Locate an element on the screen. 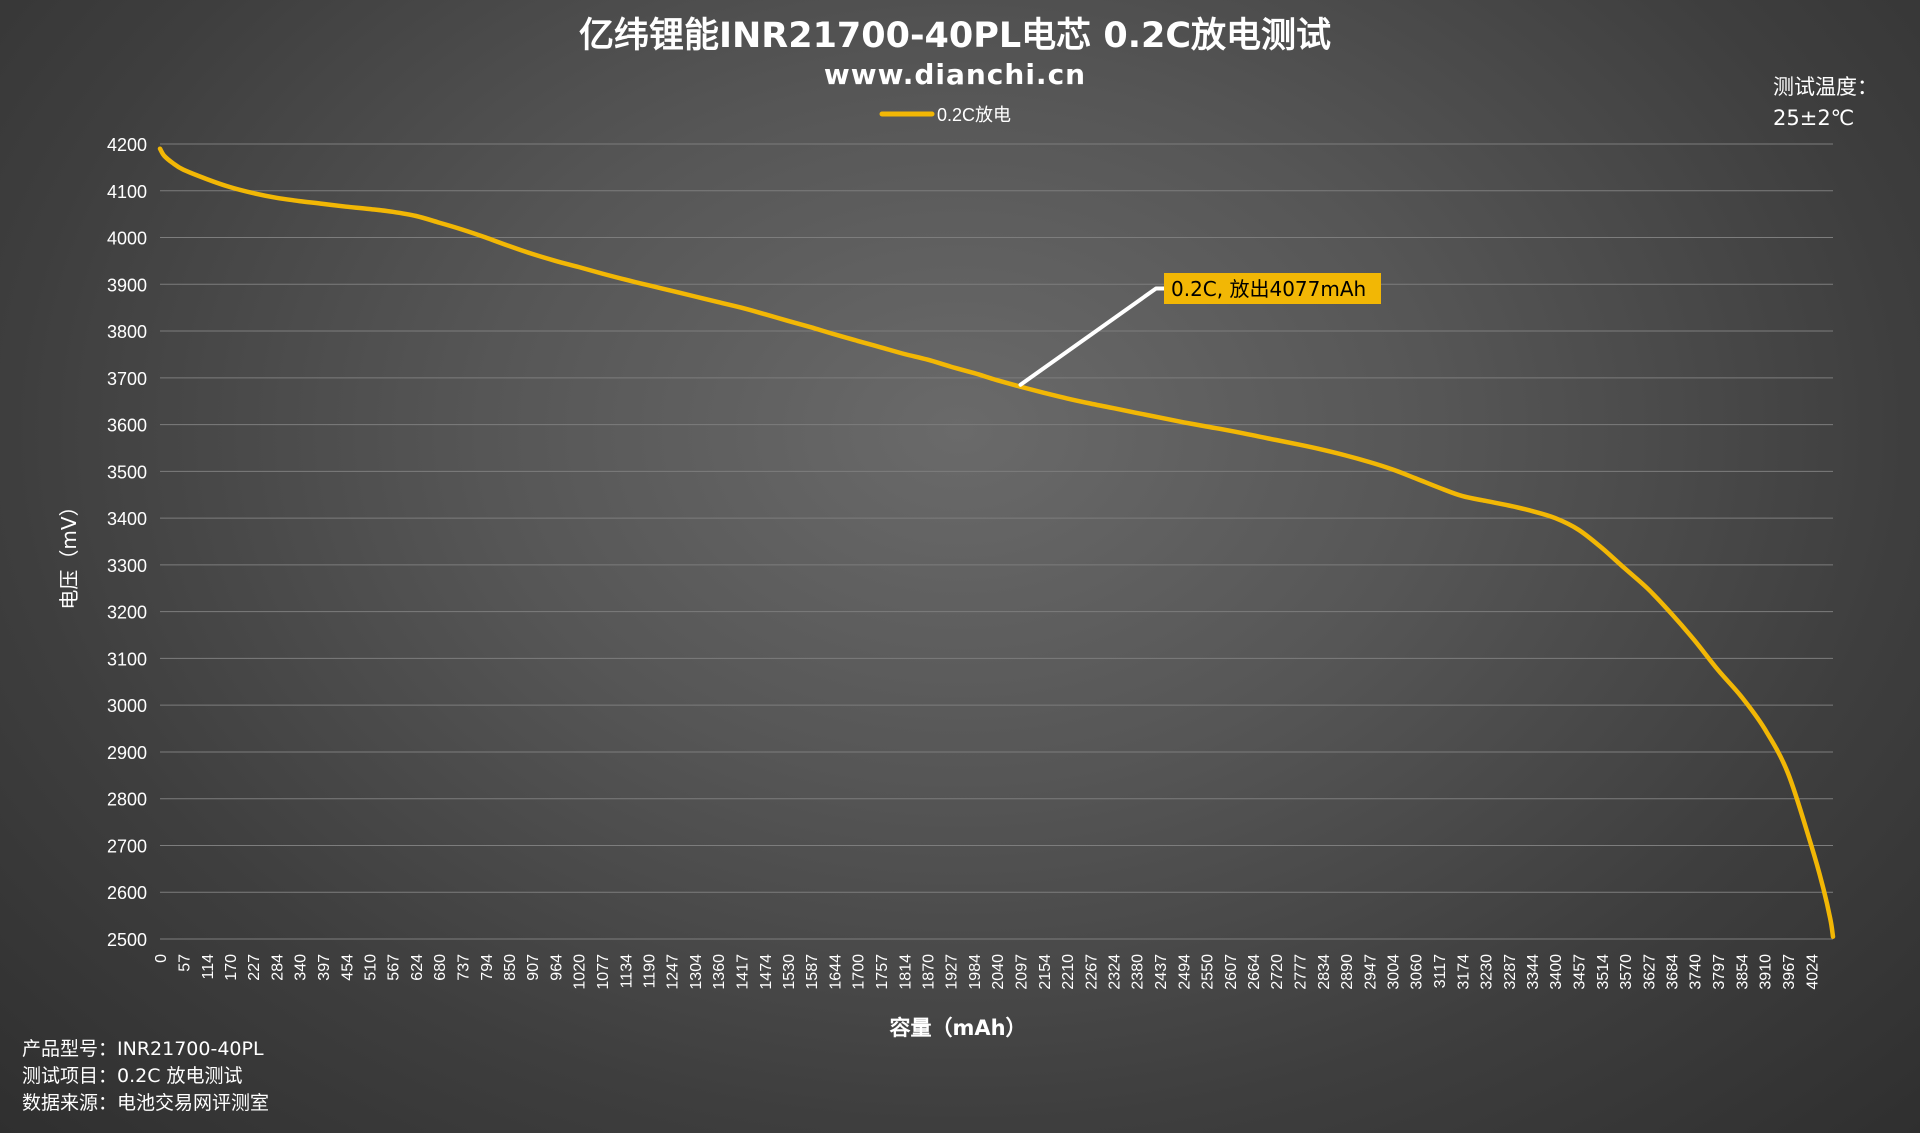 The image size is (1920, 1133). x-tick-label: 850 is located at coordinates (510, 967).